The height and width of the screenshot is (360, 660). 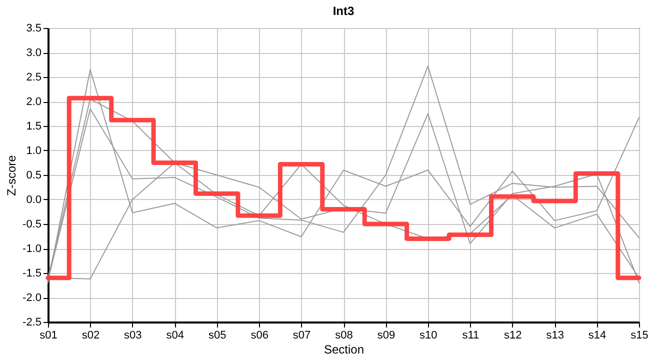 What do you see at coordinates (175, 336) in the screenshot?
I see `x-tick-label: s04` at bounding box center [175, 336].